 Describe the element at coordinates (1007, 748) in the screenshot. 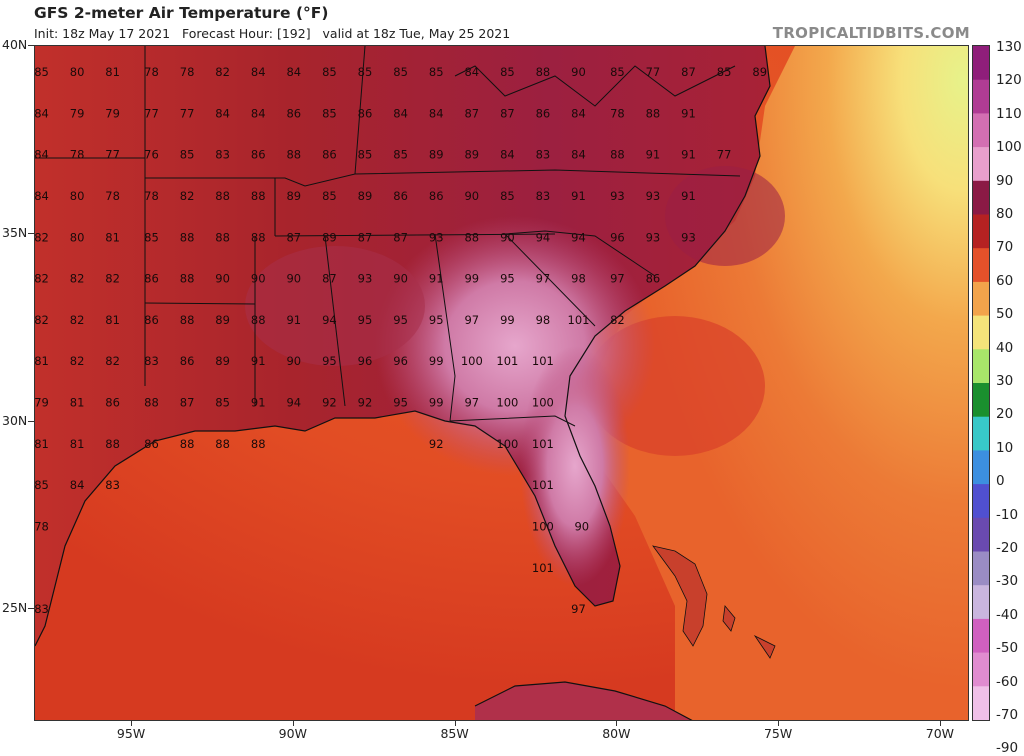

I see `colorbar-label: -90` at that location.